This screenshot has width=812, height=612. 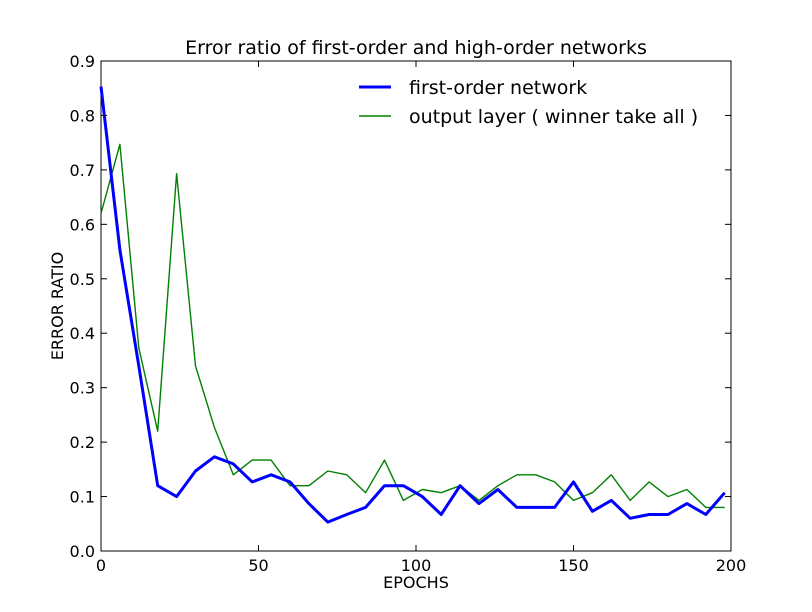 What do you see at coordinates (553, 117) in the screenshot?
I see `legend-label-2: output layer ( winner take all )` at bounding box center [553, 117].